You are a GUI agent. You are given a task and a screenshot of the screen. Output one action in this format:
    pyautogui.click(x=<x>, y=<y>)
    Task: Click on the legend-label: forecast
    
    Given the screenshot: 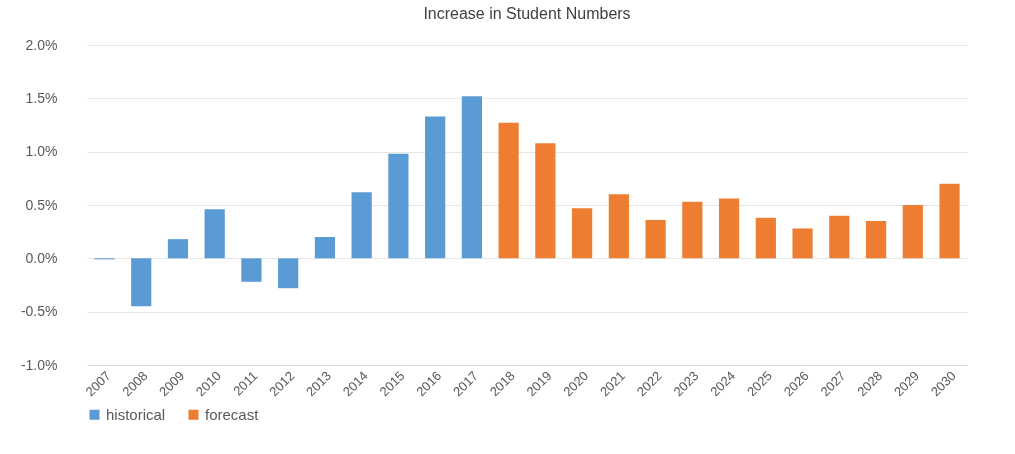 What is the action you would take?
    pyautogui.click(x=232, y=414)
    